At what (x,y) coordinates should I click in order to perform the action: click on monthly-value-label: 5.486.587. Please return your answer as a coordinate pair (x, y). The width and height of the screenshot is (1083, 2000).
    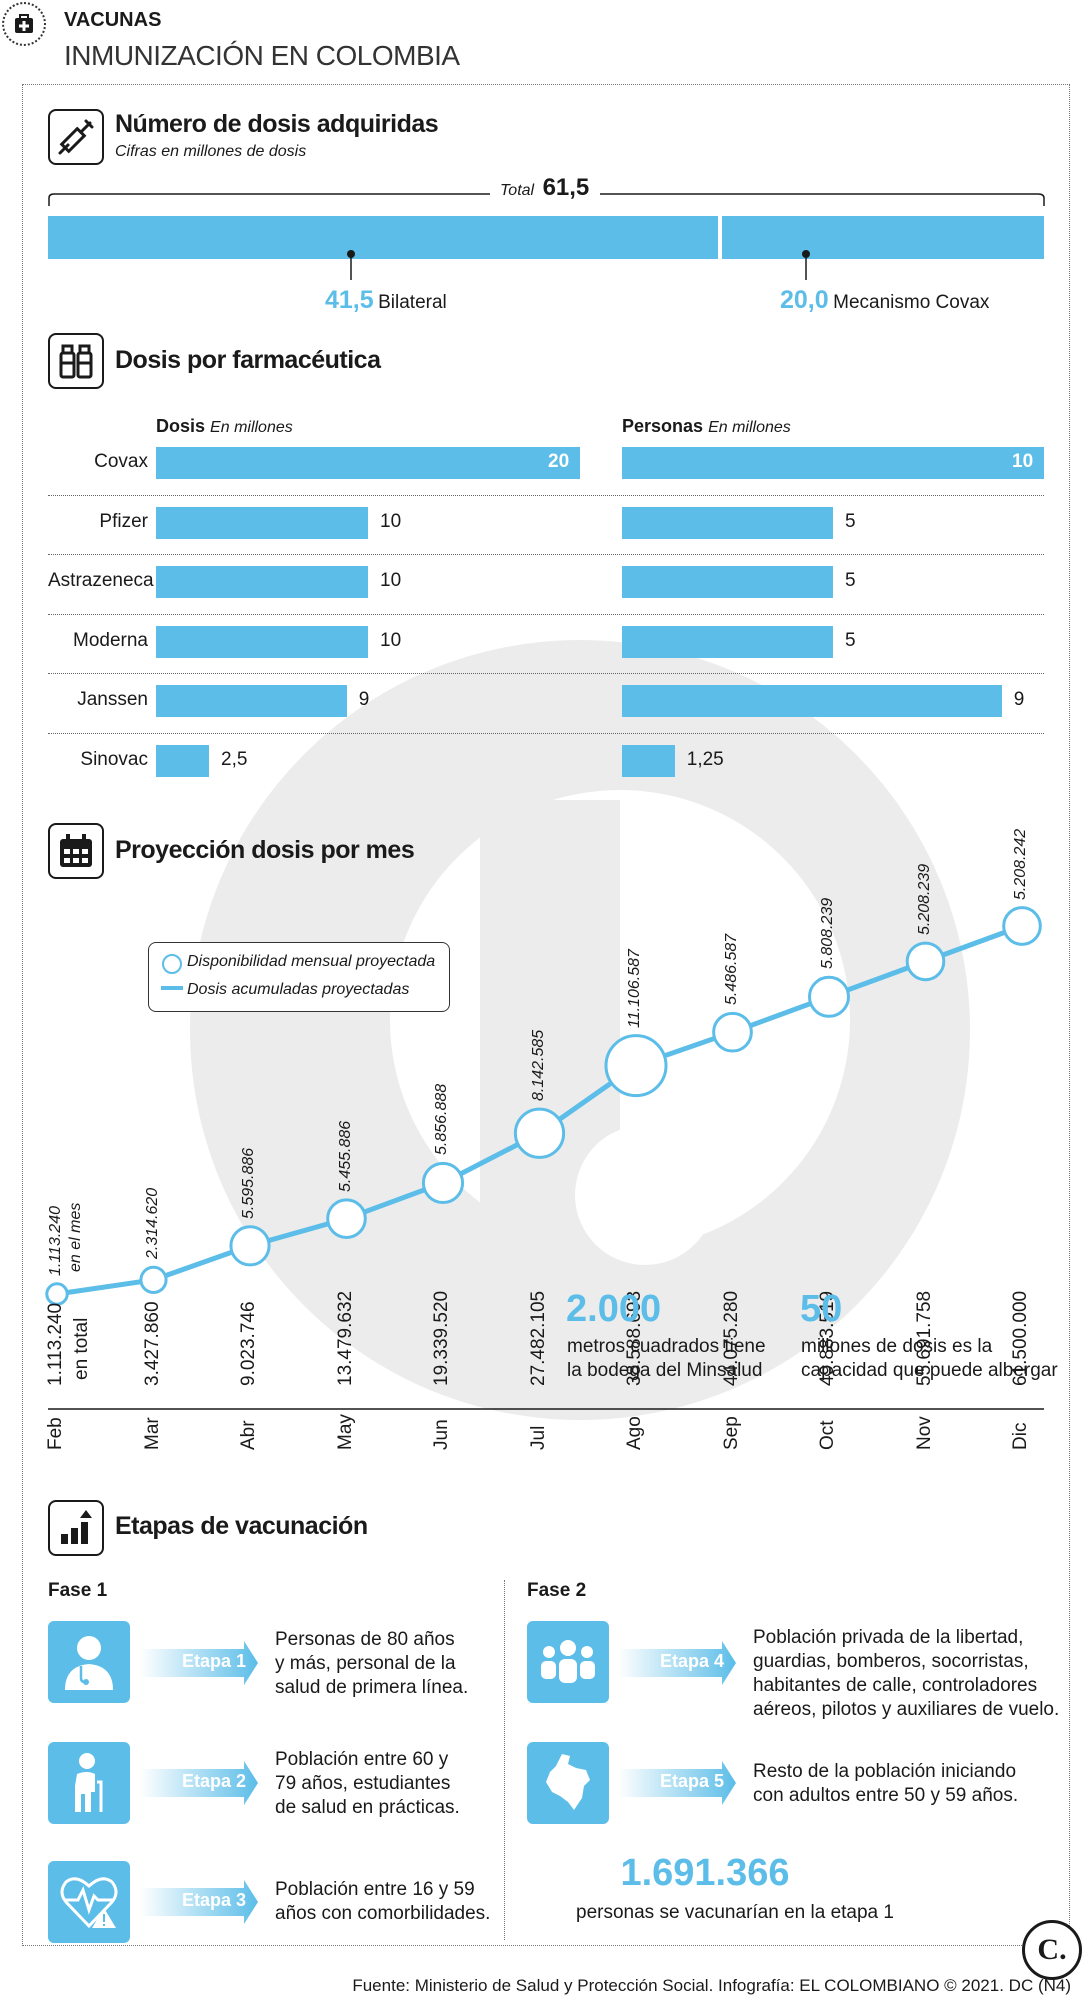
    Looking at the image, I should click on (731, 970).